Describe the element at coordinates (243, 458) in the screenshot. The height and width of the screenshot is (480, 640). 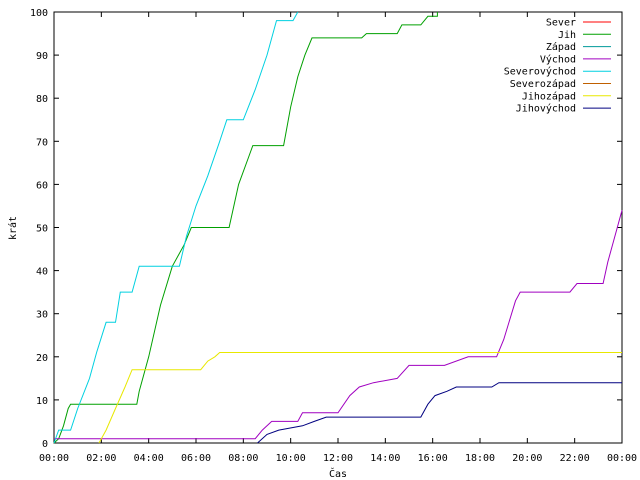
I see `x-tick-label: 08:00` at that location.